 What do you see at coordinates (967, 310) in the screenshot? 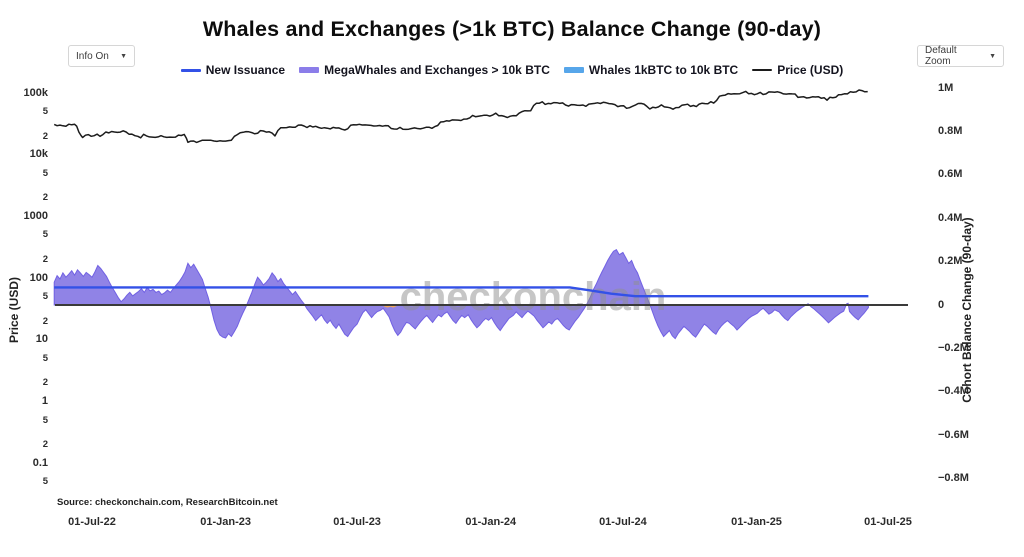
I see `y-axis-title-balance: Cohort Balance Change (90-day)` at bounding box center [967, 310].